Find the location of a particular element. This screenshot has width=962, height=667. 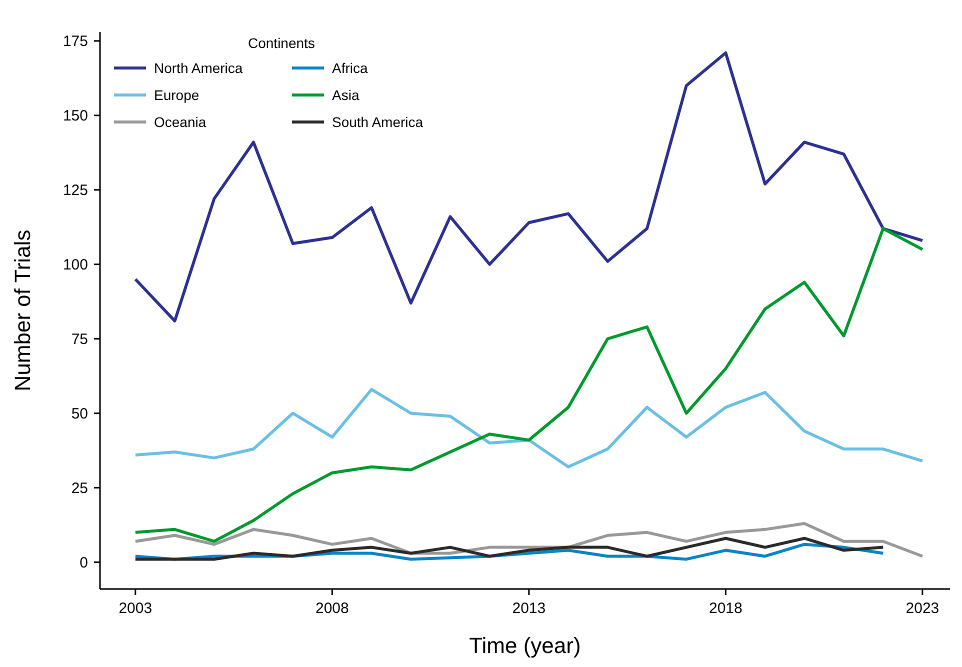

legend-label: South America is located at coordinates (378, 122).